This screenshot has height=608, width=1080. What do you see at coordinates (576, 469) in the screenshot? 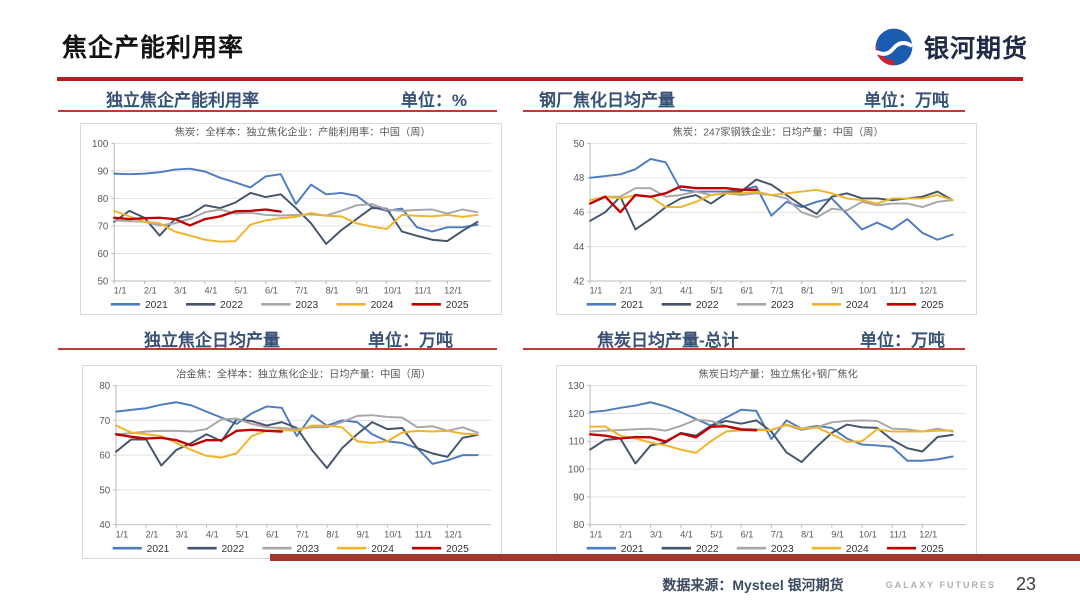
I see `y-tick-label: 100` at bounding box center [576, 469].